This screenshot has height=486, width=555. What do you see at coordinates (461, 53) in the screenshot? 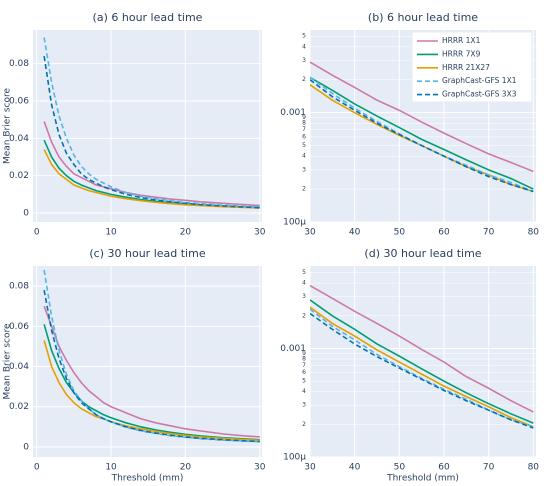
I see `legend-label: HRRR 7X9` at bounding box center [461, 53].